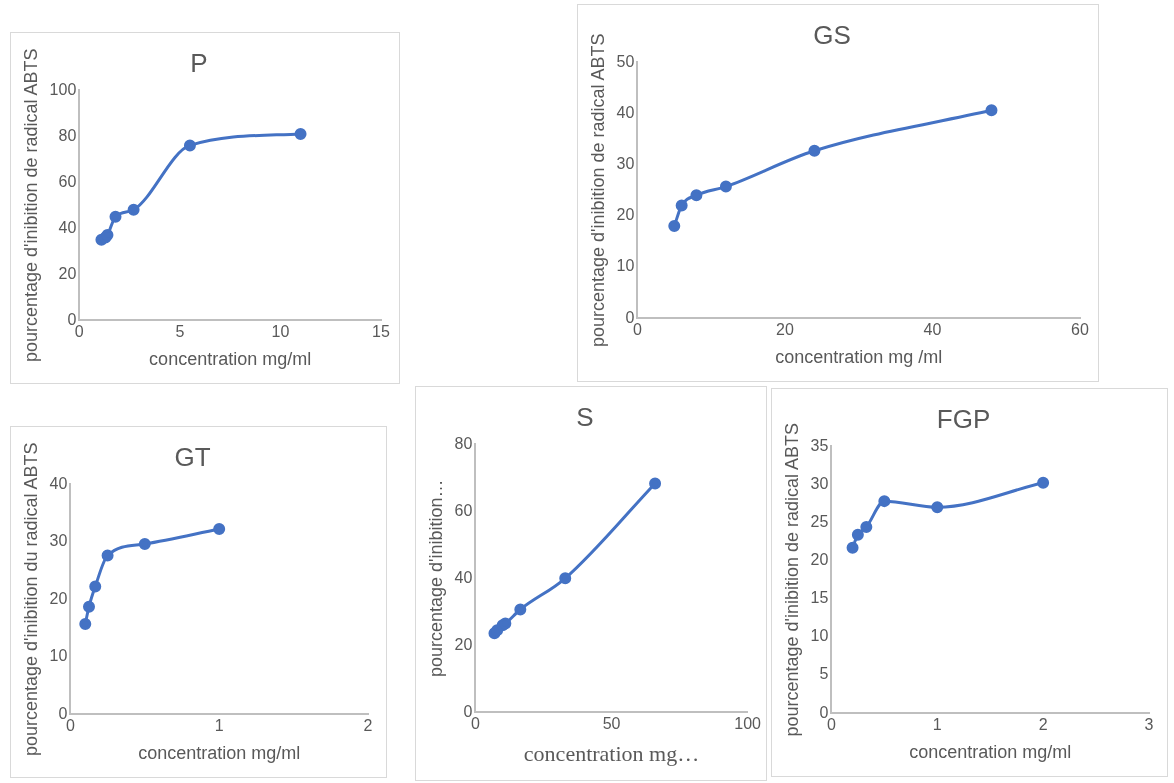 The image size is (1174, 783). What do you see at coordinates (785, 330) in the screenshot?
I see `x-tick-label: 20` at bounding box center [785, 330].